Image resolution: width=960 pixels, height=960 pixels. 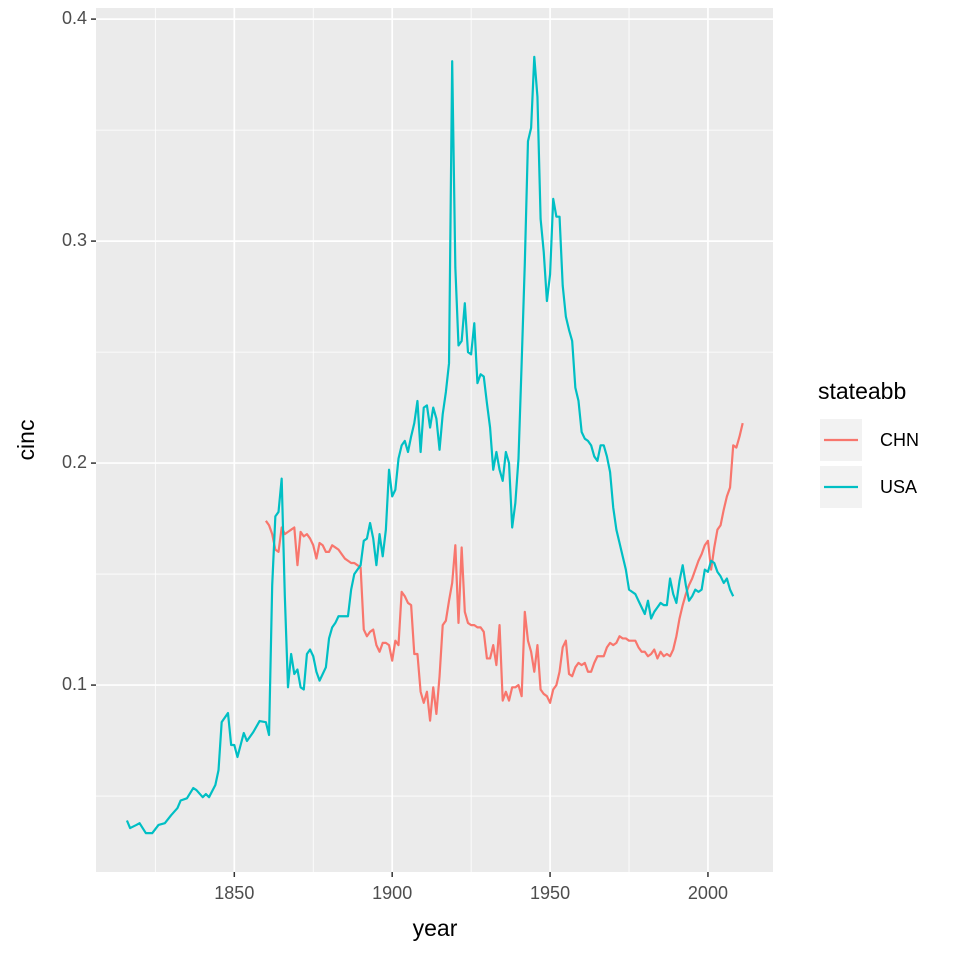 I want to click on x-tick-label: 2000, so click(x=708, y=893).